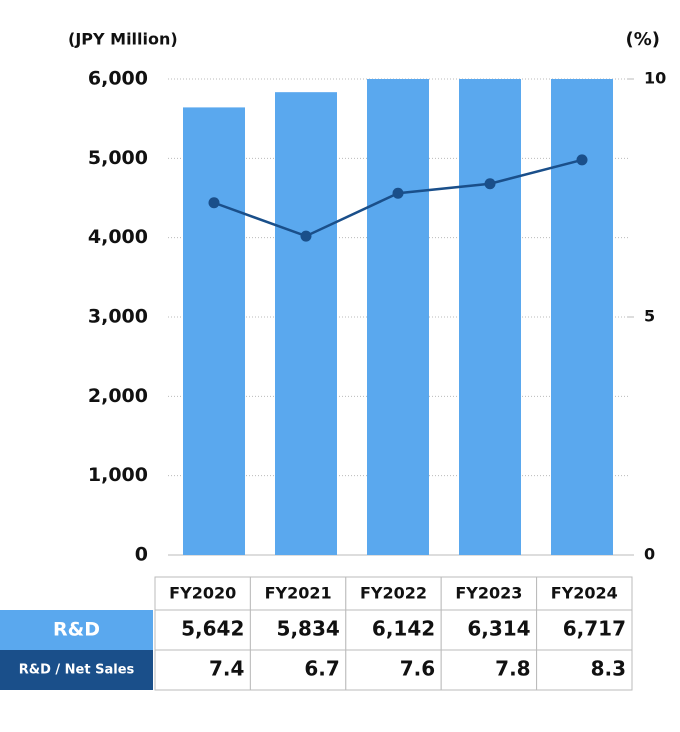 This screenshot has width=680, height=732. What do you see at coordinates (141, 555) in the screenshot?
I see `y-tick-label: 0` at bounding box center [141, 555].